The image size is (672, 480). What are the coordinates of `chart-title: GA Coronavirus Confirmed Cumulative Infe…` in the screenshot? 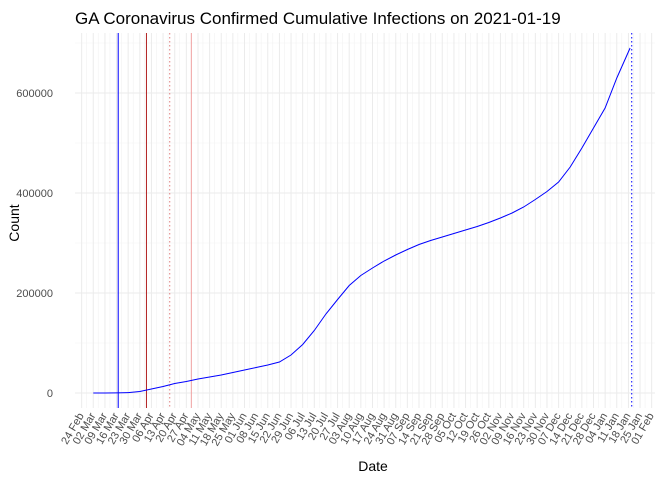 It's located at (318, 18).